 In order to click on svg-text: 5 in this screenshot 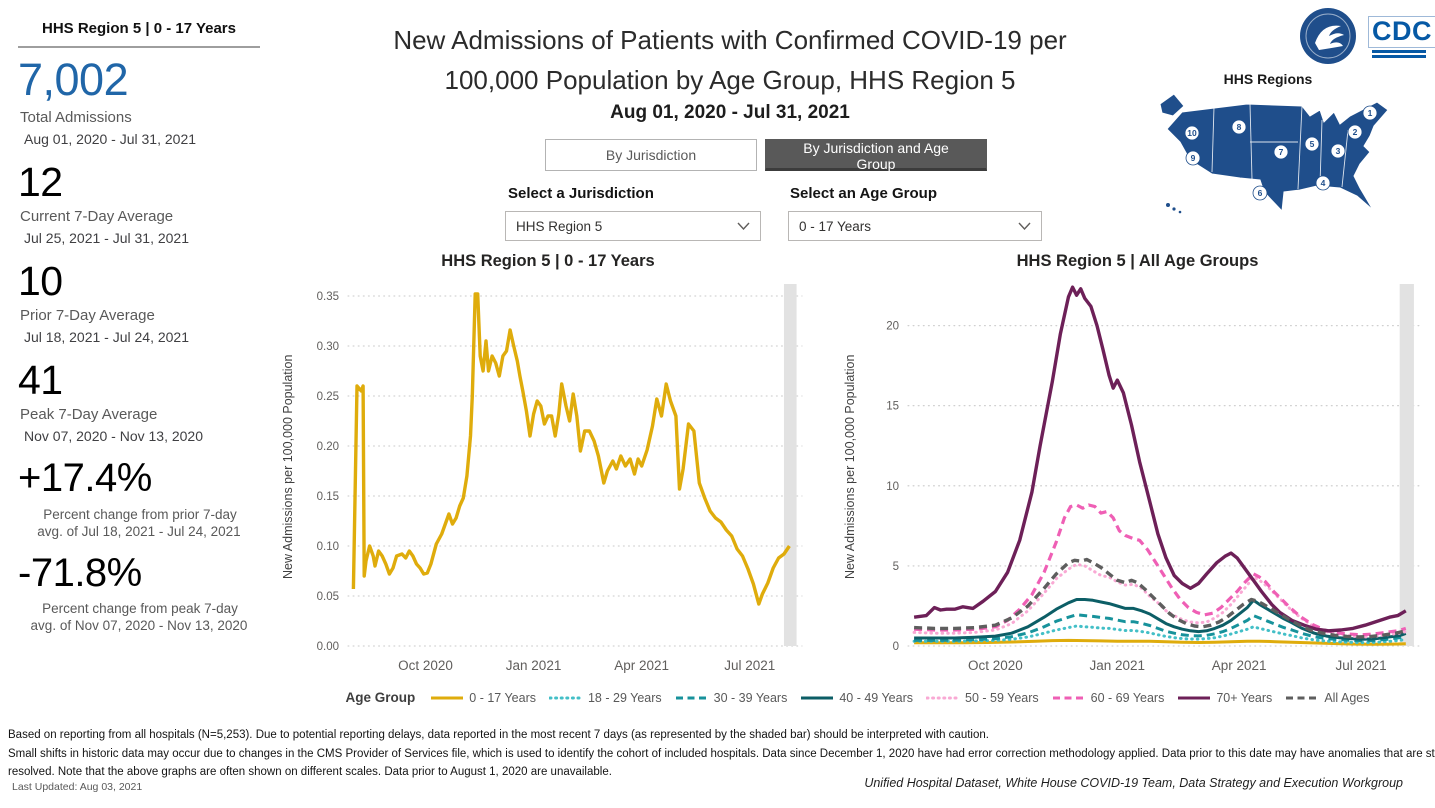, I will do `click(896, 567)`.